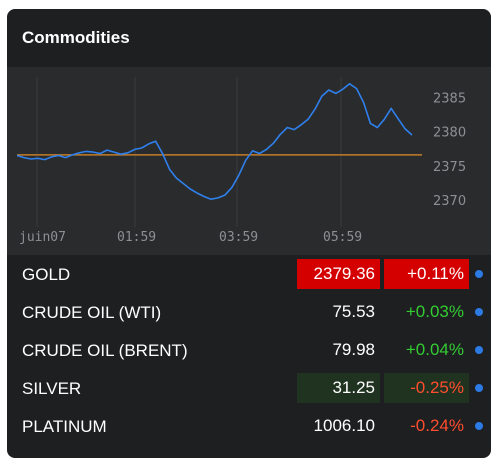 This screenshot has width=498, height=464. I want to click on x-tick-label: juin07, so click(42, 237).